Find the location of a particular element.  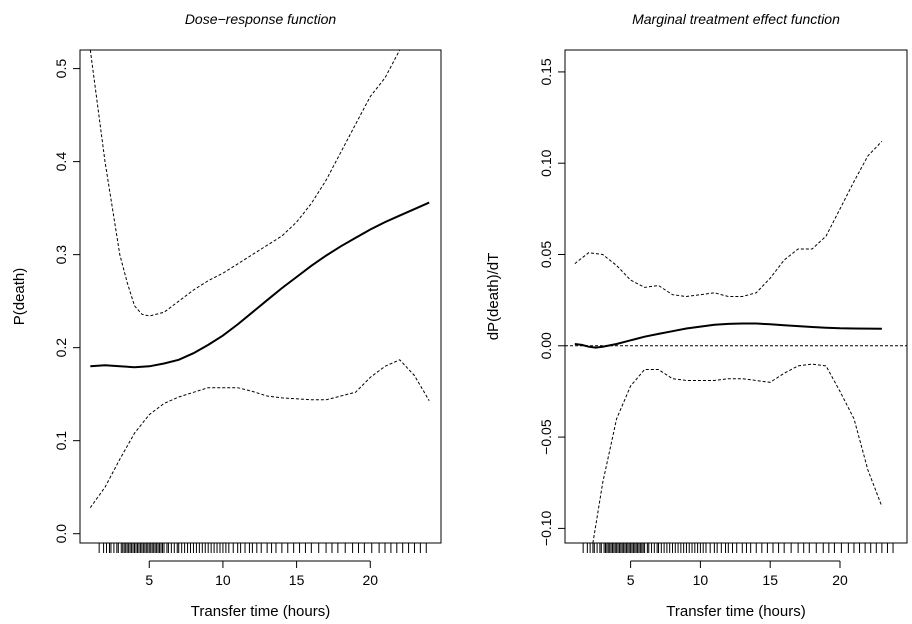

y-tick-label: 0.15 is located at coordinates (546, 71).